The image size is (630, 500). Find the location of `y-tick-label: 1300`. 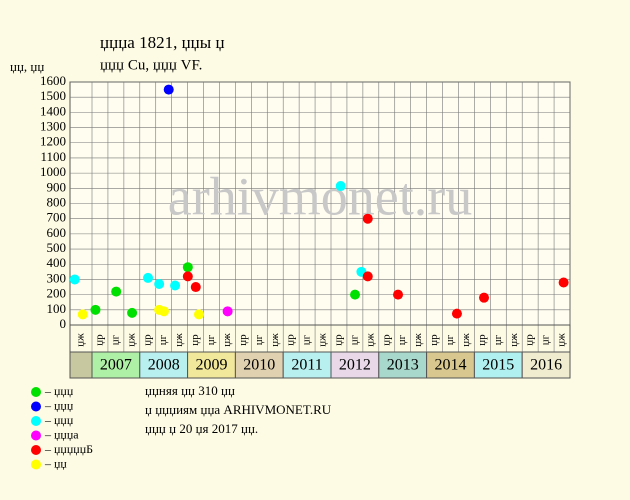

y-tick-label: 1300 is located at coordinates (53, 126).